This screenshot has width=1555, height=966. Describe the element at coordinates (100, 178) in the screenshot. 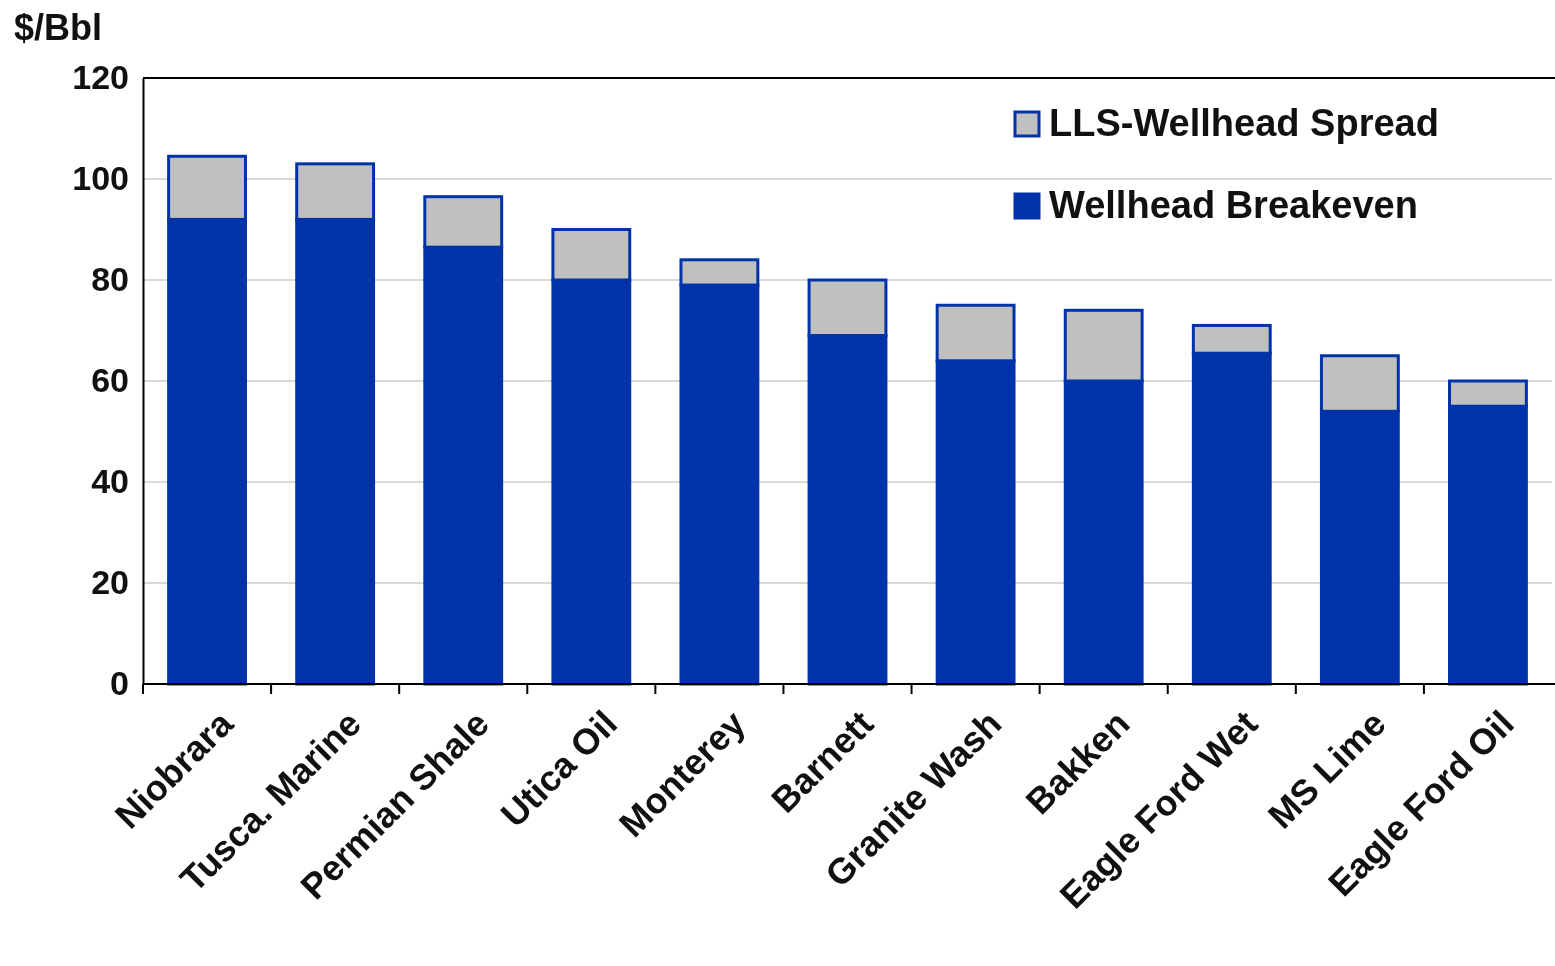

I see `y-tick-label: 100` at that location.